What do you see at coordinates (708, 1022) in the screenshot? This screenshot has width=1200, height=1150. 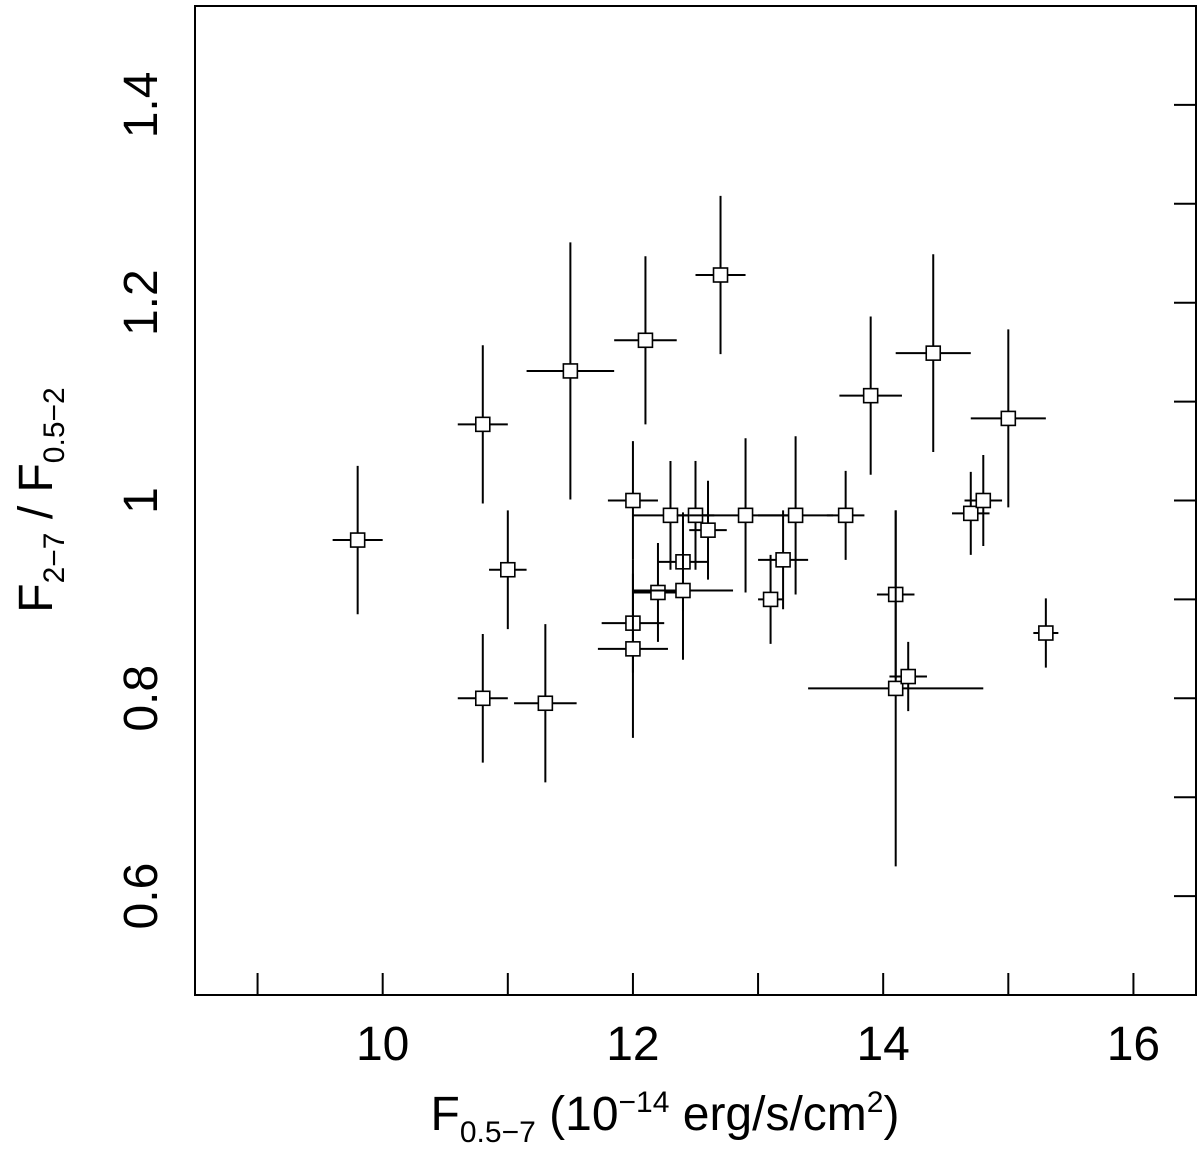 I see `x-axis-ticks: 10 12 14 16` at bounding box center [708, 1022].